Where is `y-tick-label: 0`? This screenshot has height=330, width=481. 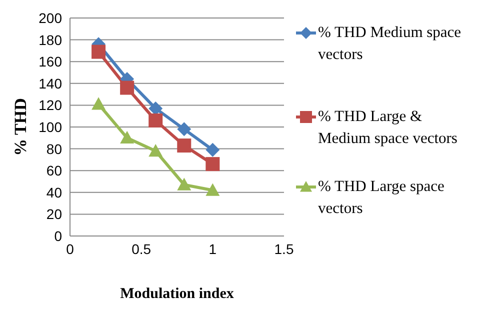 y-tick-label: 0 is located at coordinates (58, 236).